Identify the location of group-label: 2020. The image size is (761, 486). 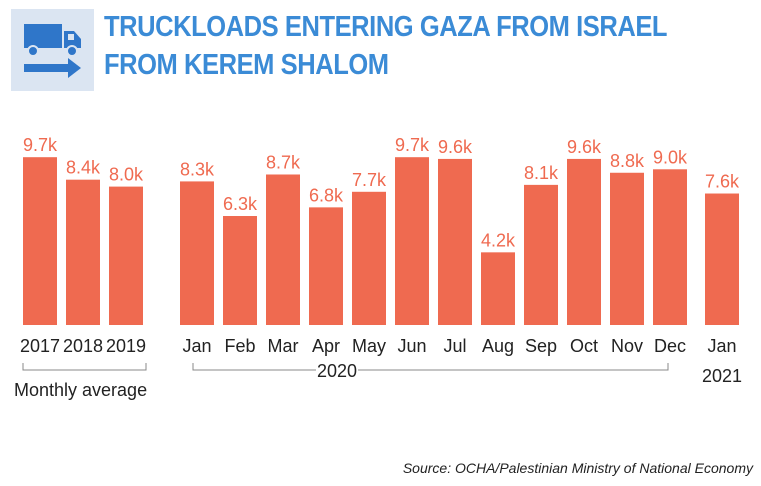
(337, 371).